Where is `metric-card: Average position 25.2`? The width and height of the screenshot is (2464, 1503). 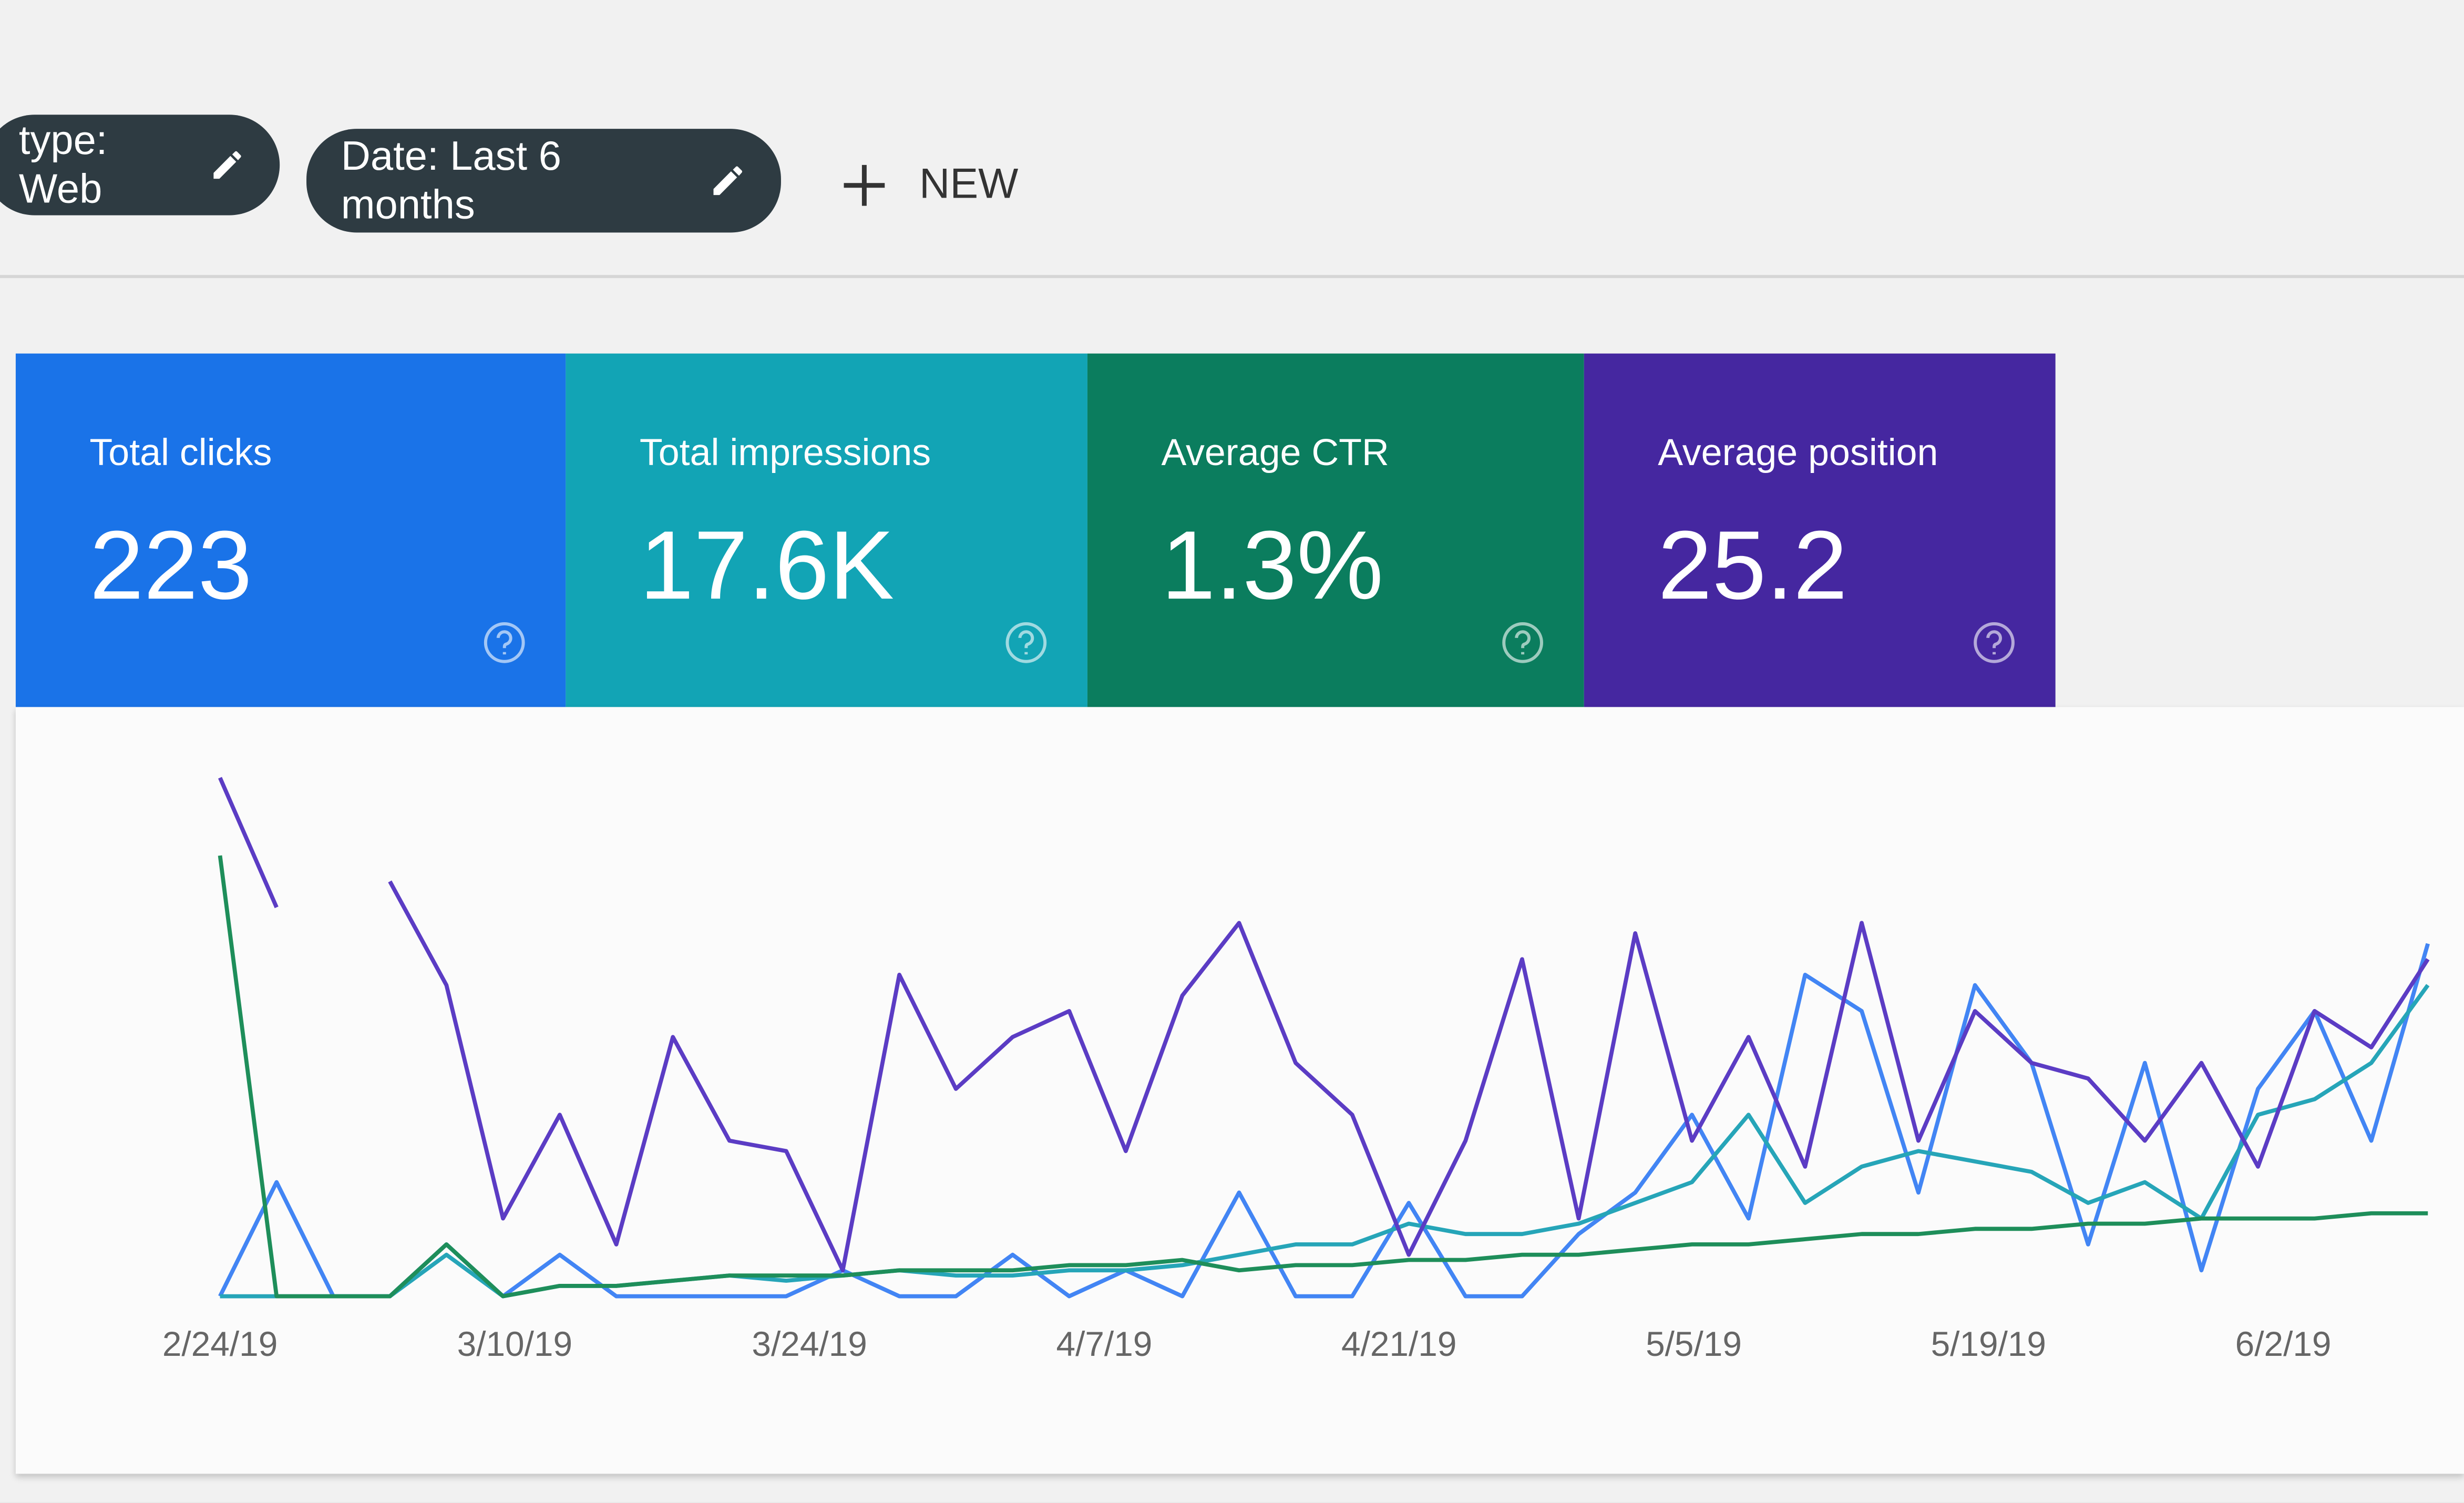 metric-card: Average position 25.2 is located at coordinates (1820, 530).